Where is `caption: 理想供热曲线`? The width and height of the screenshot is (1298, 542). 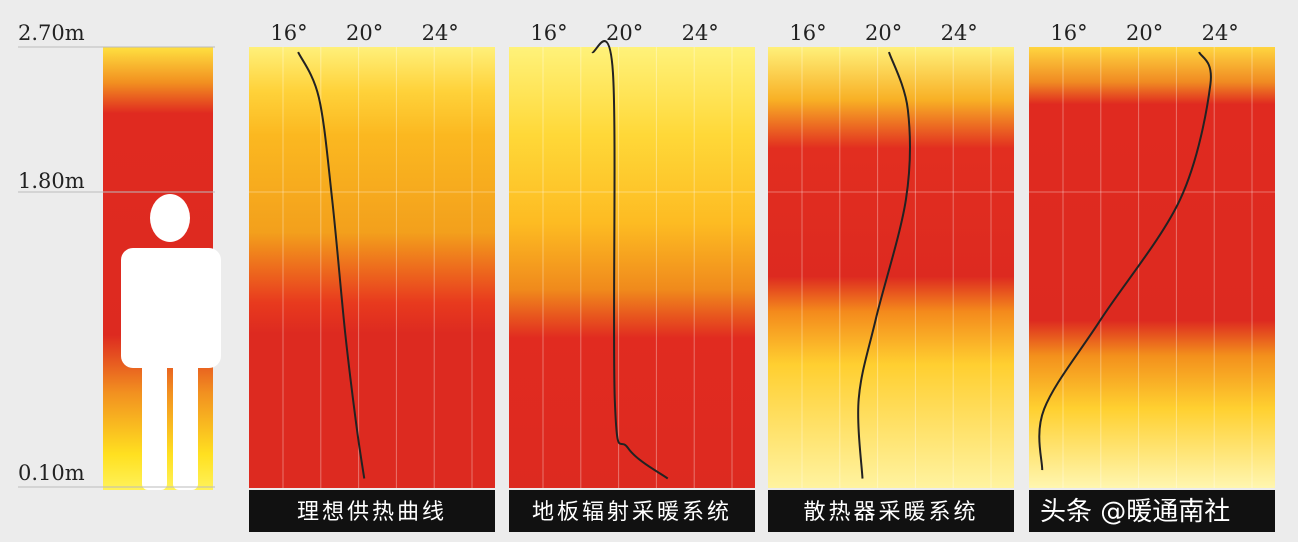
caption: 理想供热曲线 is located at coordinates (372, 512).